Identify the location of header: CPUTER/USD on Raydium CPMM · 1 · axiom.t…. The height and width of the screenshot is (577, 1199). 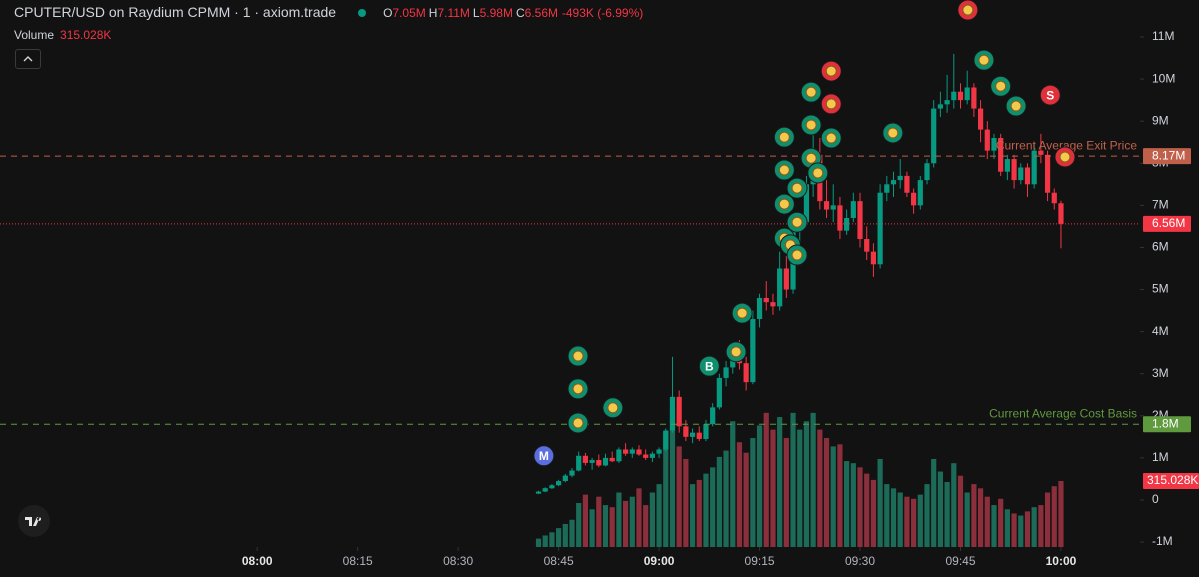
(328, 12).